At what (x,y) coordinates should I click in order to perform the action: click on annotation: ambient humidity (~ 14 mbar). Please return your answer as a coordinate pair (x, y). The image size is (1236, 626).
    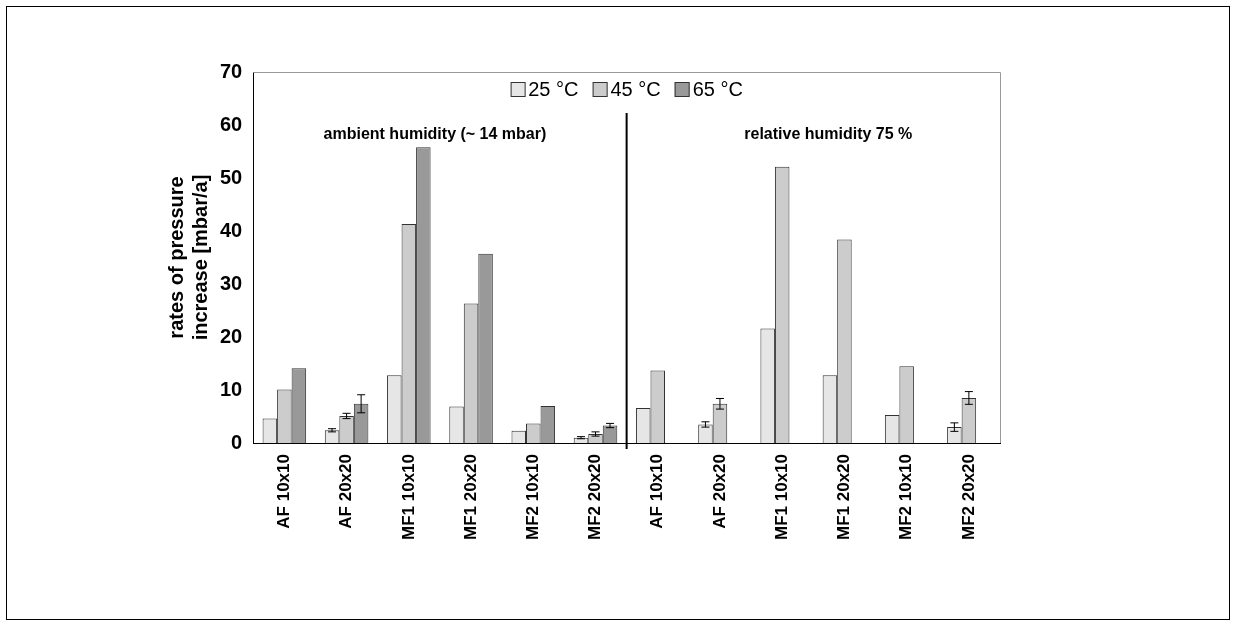
    Looking at the image, I should click on (435, 134).